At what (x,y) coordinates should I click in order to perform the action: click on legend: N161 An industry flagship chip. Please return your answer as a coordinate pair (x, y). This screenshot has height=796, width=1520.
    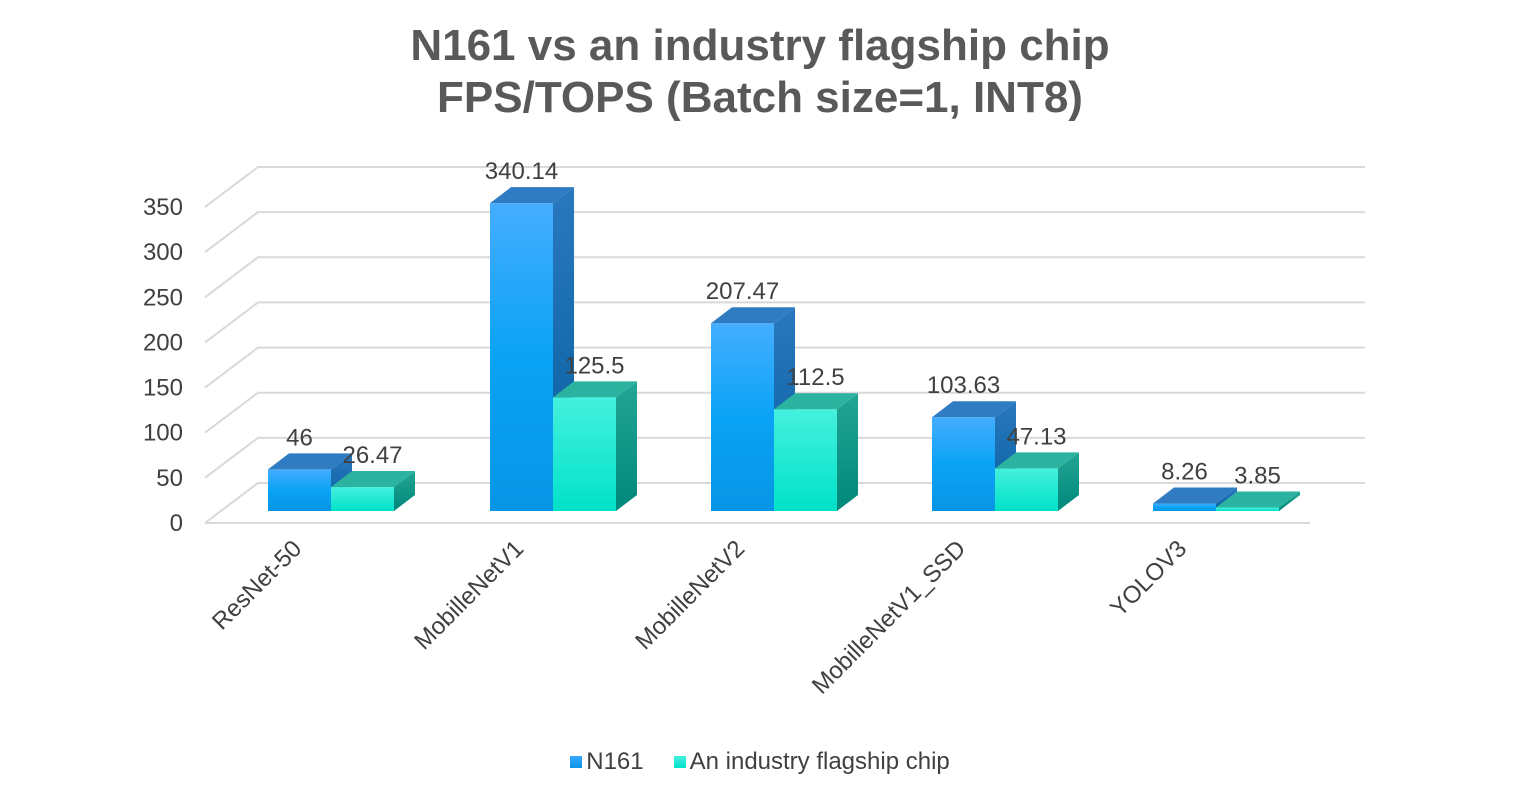
    Looking at the image, I should click on (760, 762).